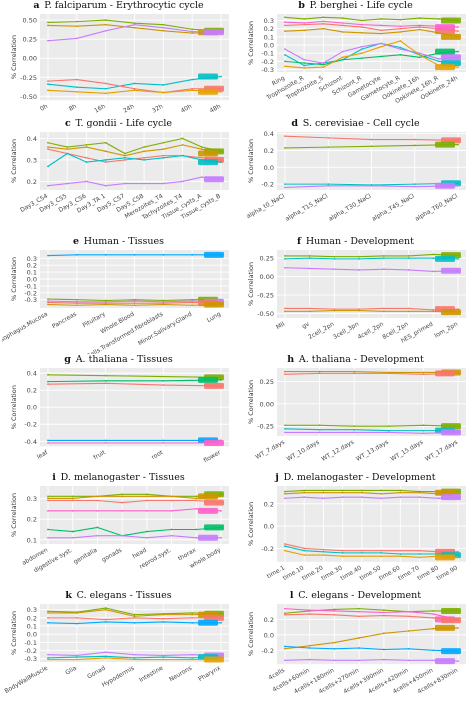 The width and height of the screenshot is (474, 708). Describe the element at coordinates (355, 595) in the screenshot. I see `panel-title-l: l C. elegans - Development` at that location.